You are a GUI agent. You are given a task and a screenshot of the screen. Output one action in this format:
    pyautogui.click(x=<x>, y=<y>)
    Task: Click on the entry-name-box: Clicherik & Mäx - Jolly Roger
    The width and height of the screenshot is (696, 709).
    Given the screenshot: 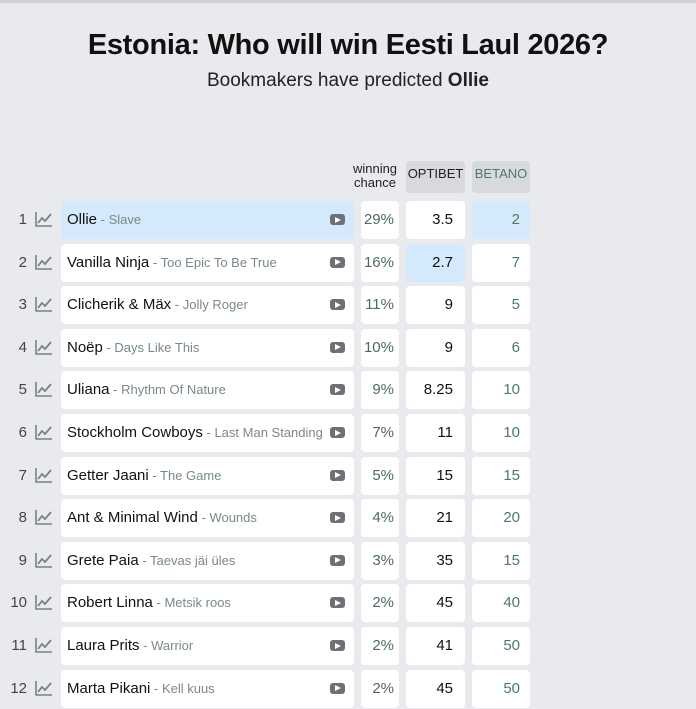 What is the action you would take?
    pyautogui.click(x=207, y=305)
    